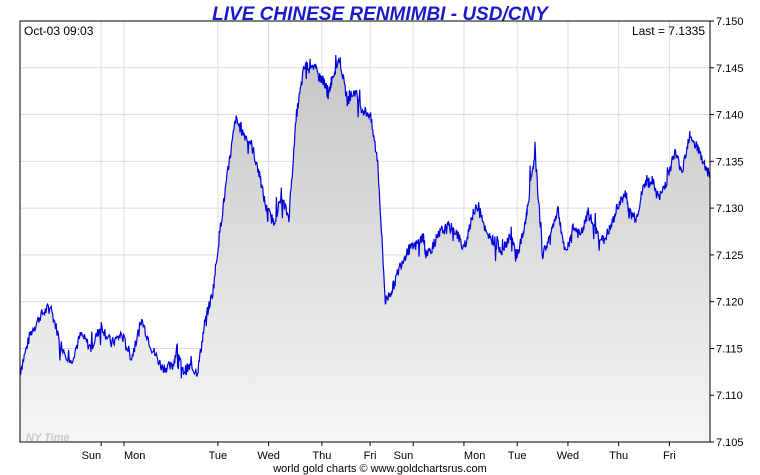 The width and height of the screenshot is (760, 475). Describe the element at coordinates (730, 303) in the screenshot. I see `y-tick-label: 7.120` at that location.